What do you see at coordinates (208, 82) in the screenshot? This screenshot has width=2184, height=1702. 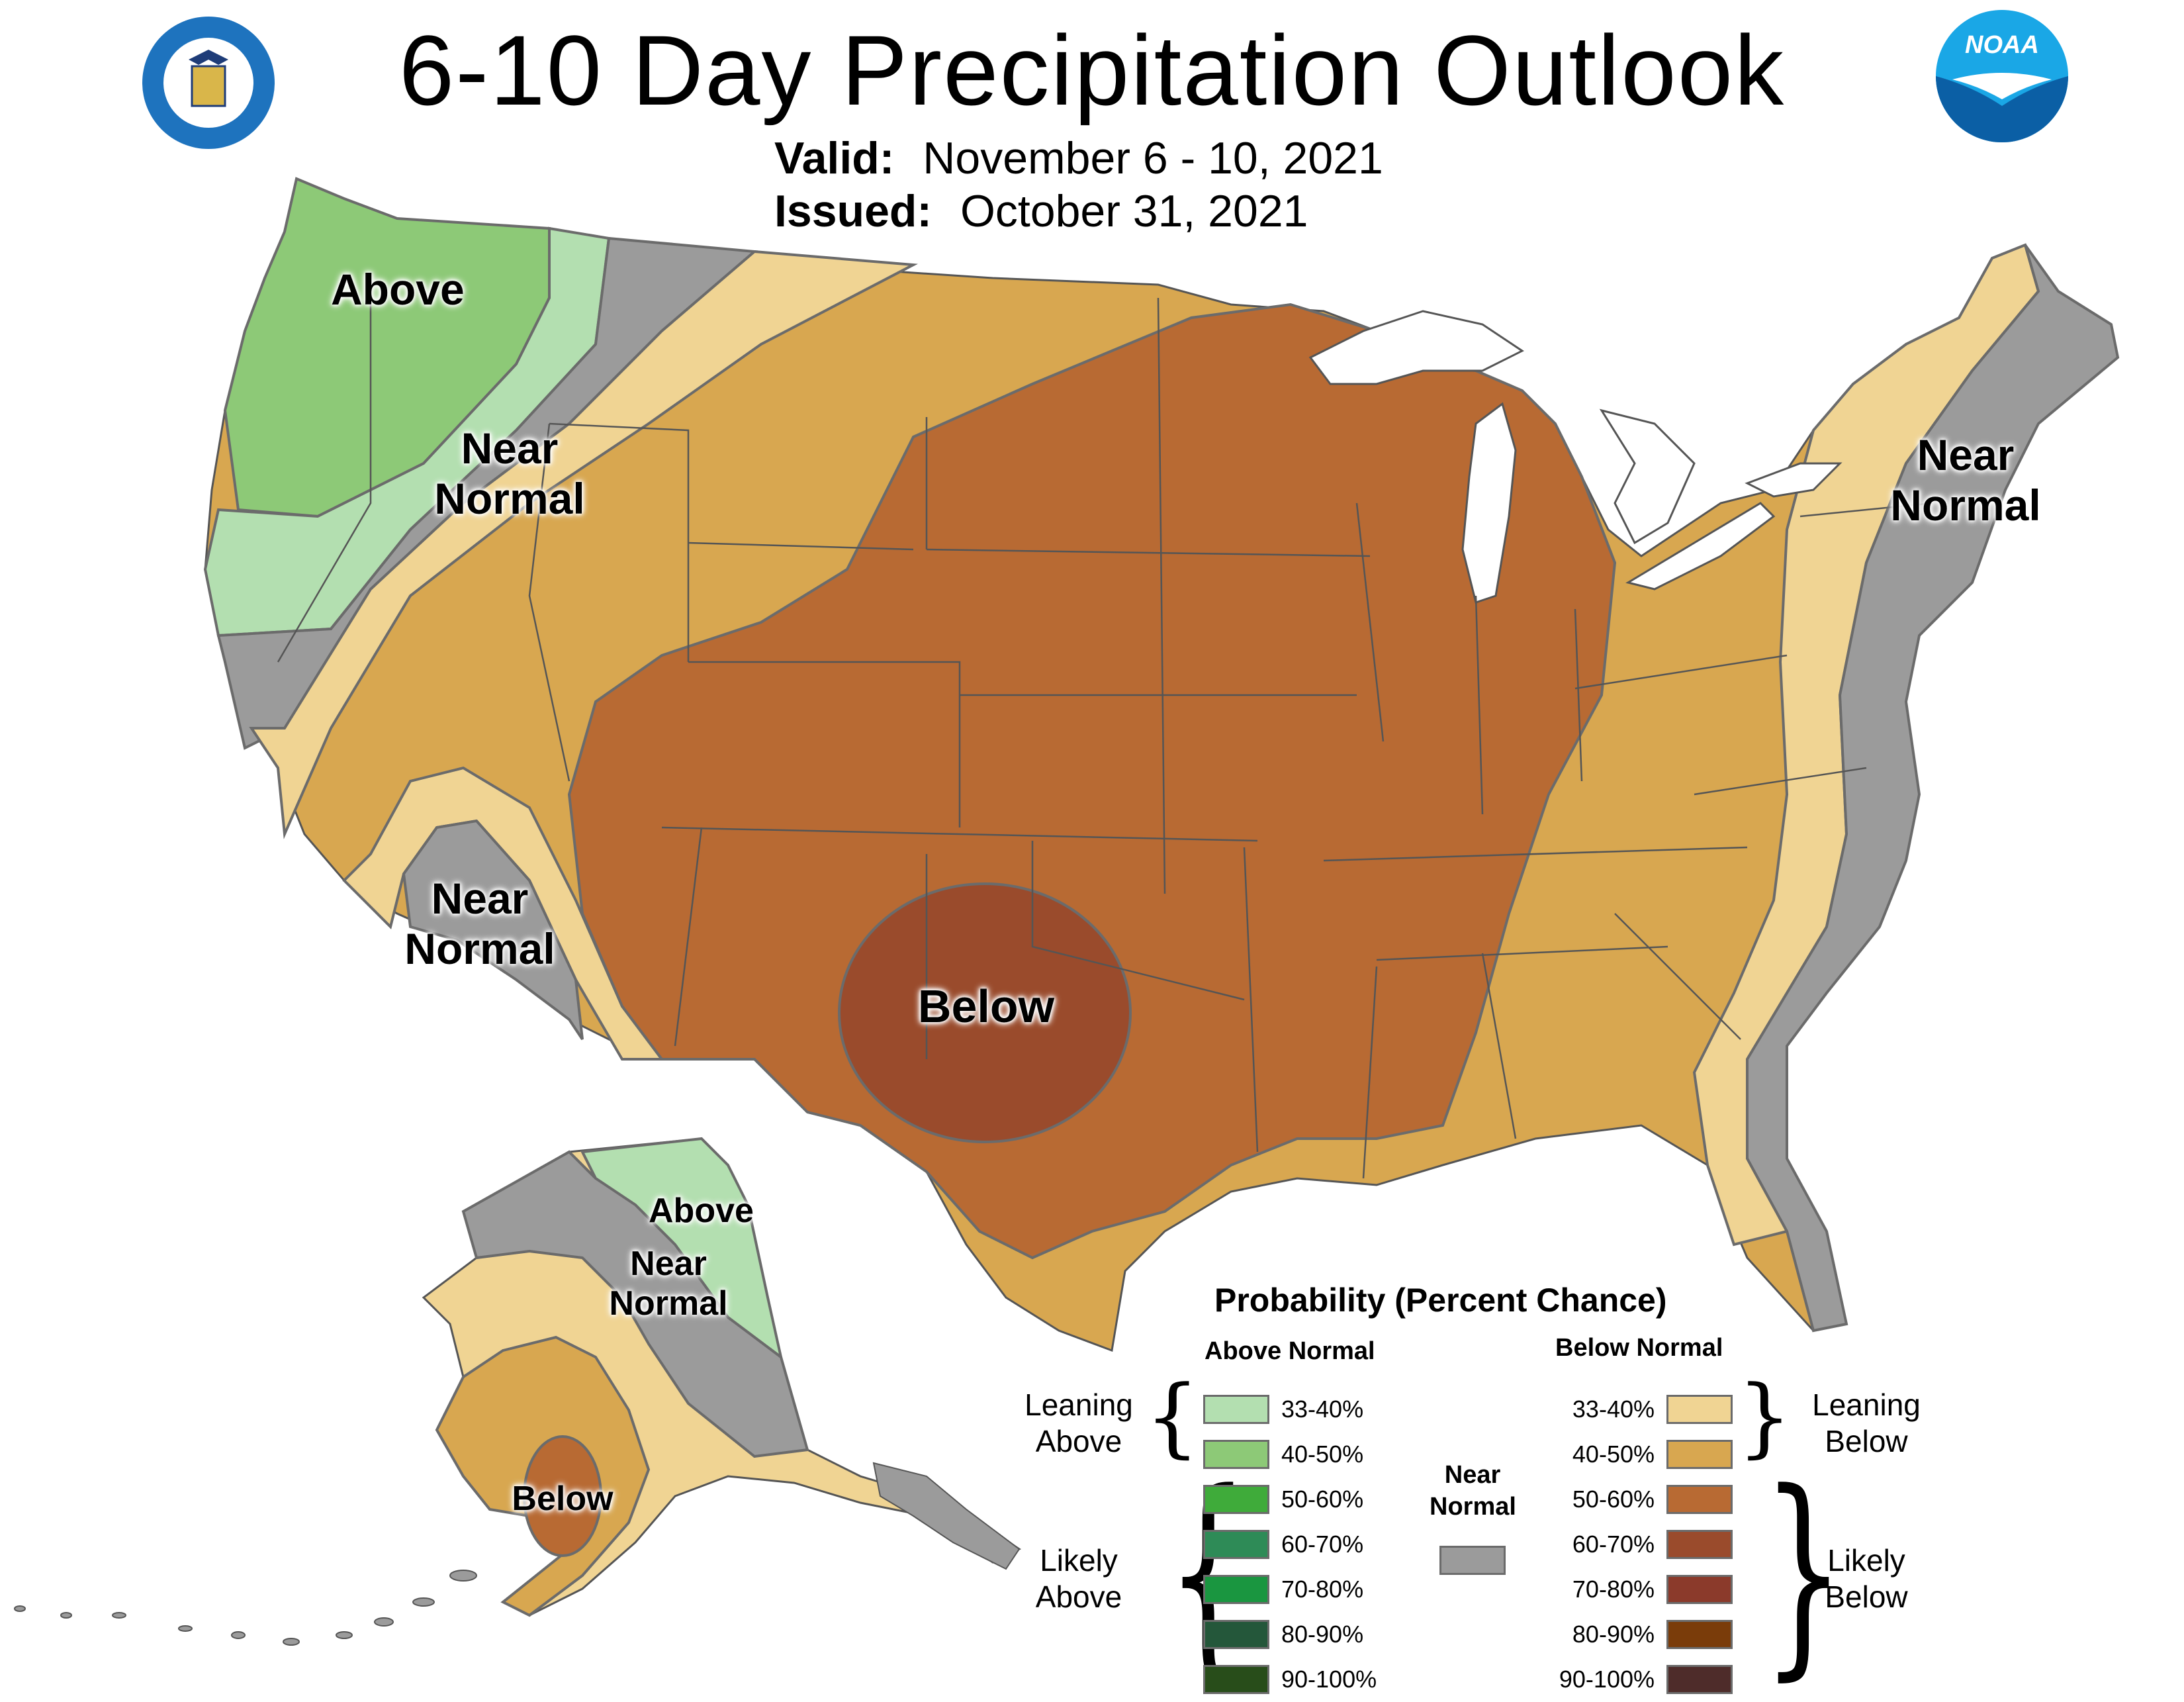 I see `commerce-seal-logo` at bounding box center [208, 82].